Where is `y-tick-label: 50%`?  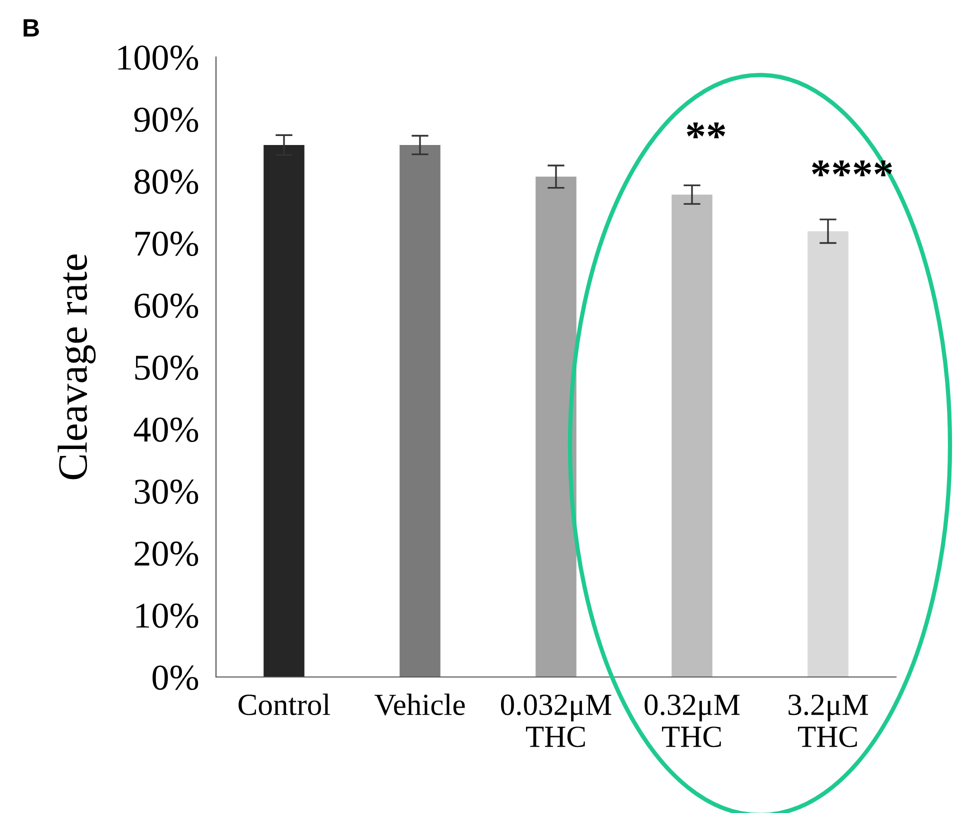
y-tick-label: 50% is located at coordinates (166, 368).